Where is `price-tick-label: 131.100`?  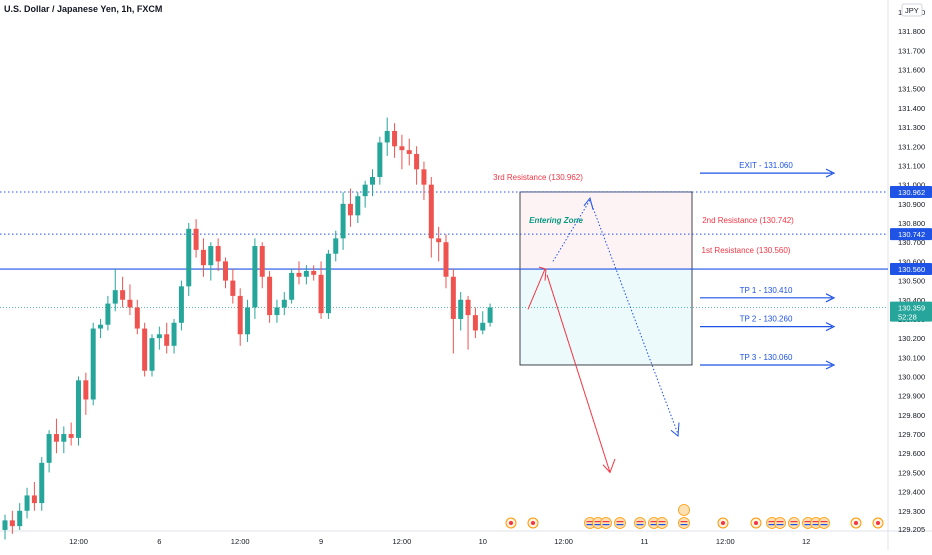
price-tick-label: 131.100 is located at coordinates (911, 165).